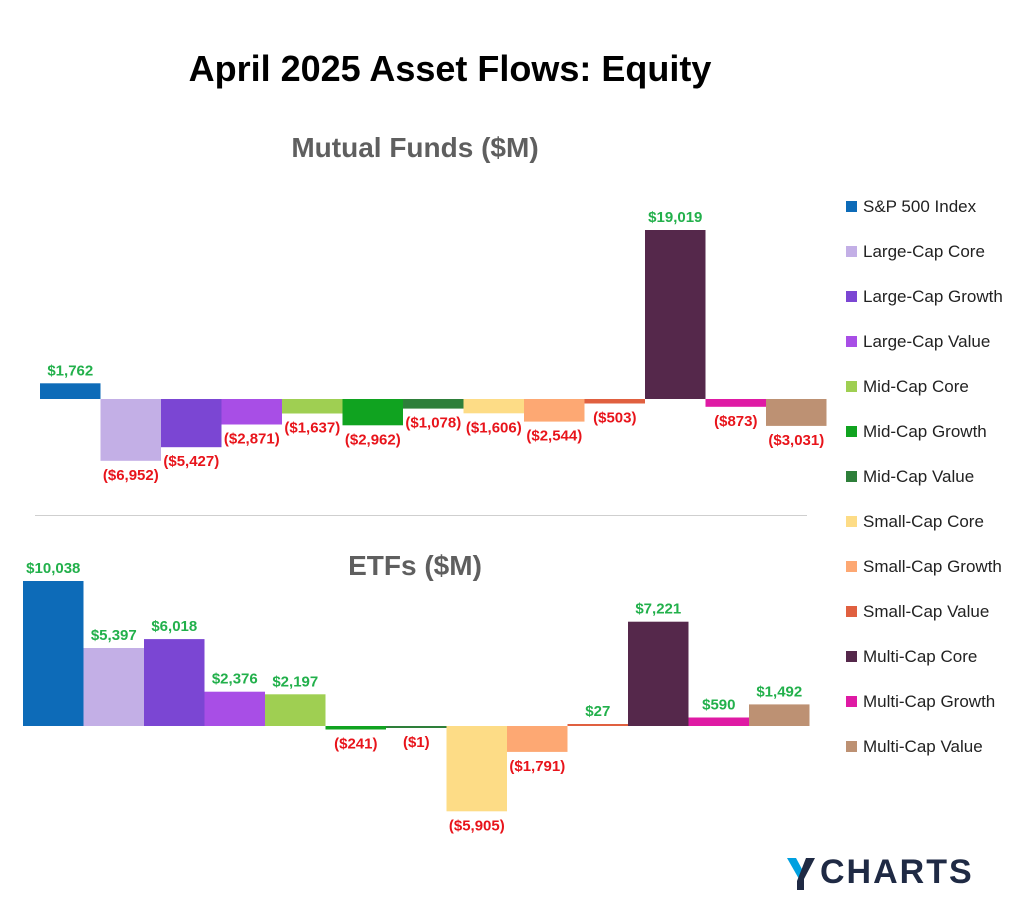  I want to click on legend-label: Small-Cap Growth, so click(932, 566).